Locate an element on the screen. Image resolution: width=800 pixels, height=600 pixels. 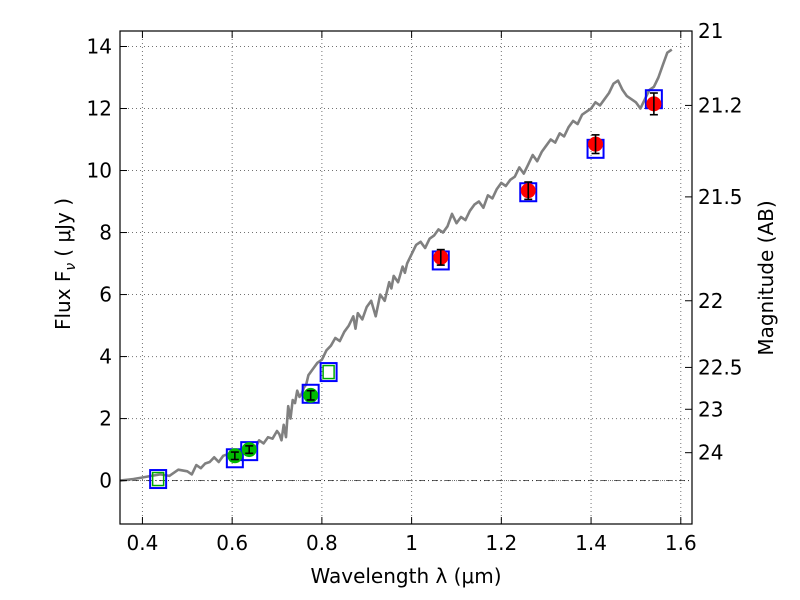
magnitude-tick-label: 24 is located at coordinates (710, 453).